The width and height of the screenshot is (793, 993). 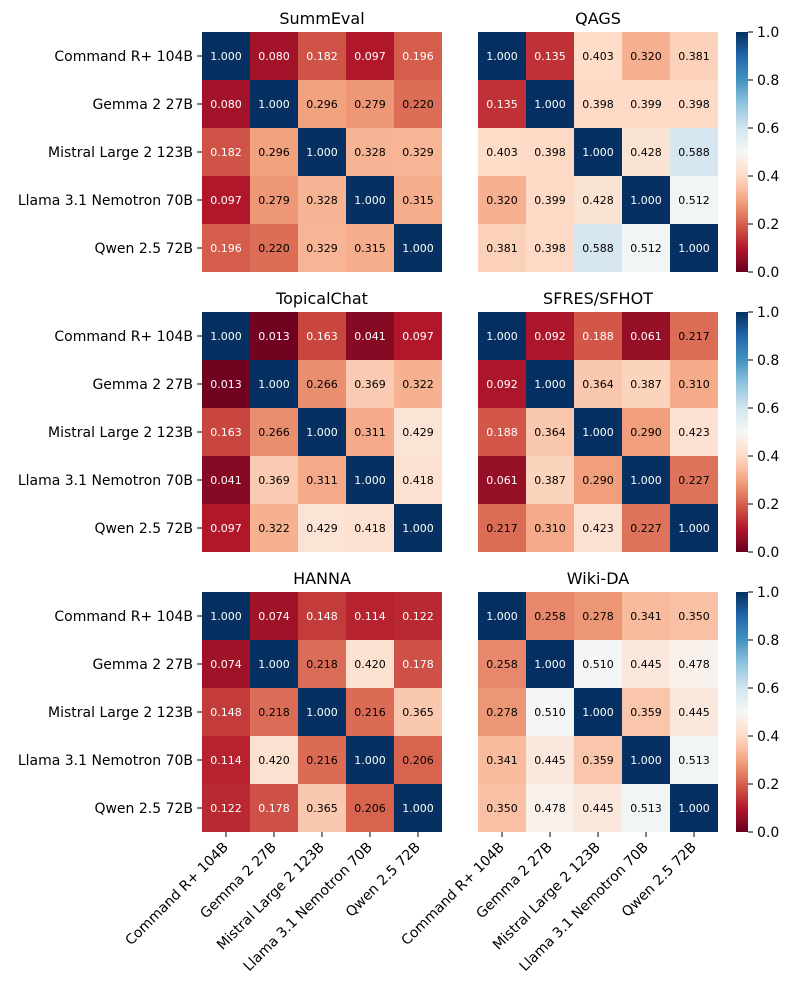 I want to click on y-tick-label: Gemma 2 27B, so click(x=142, y=665).